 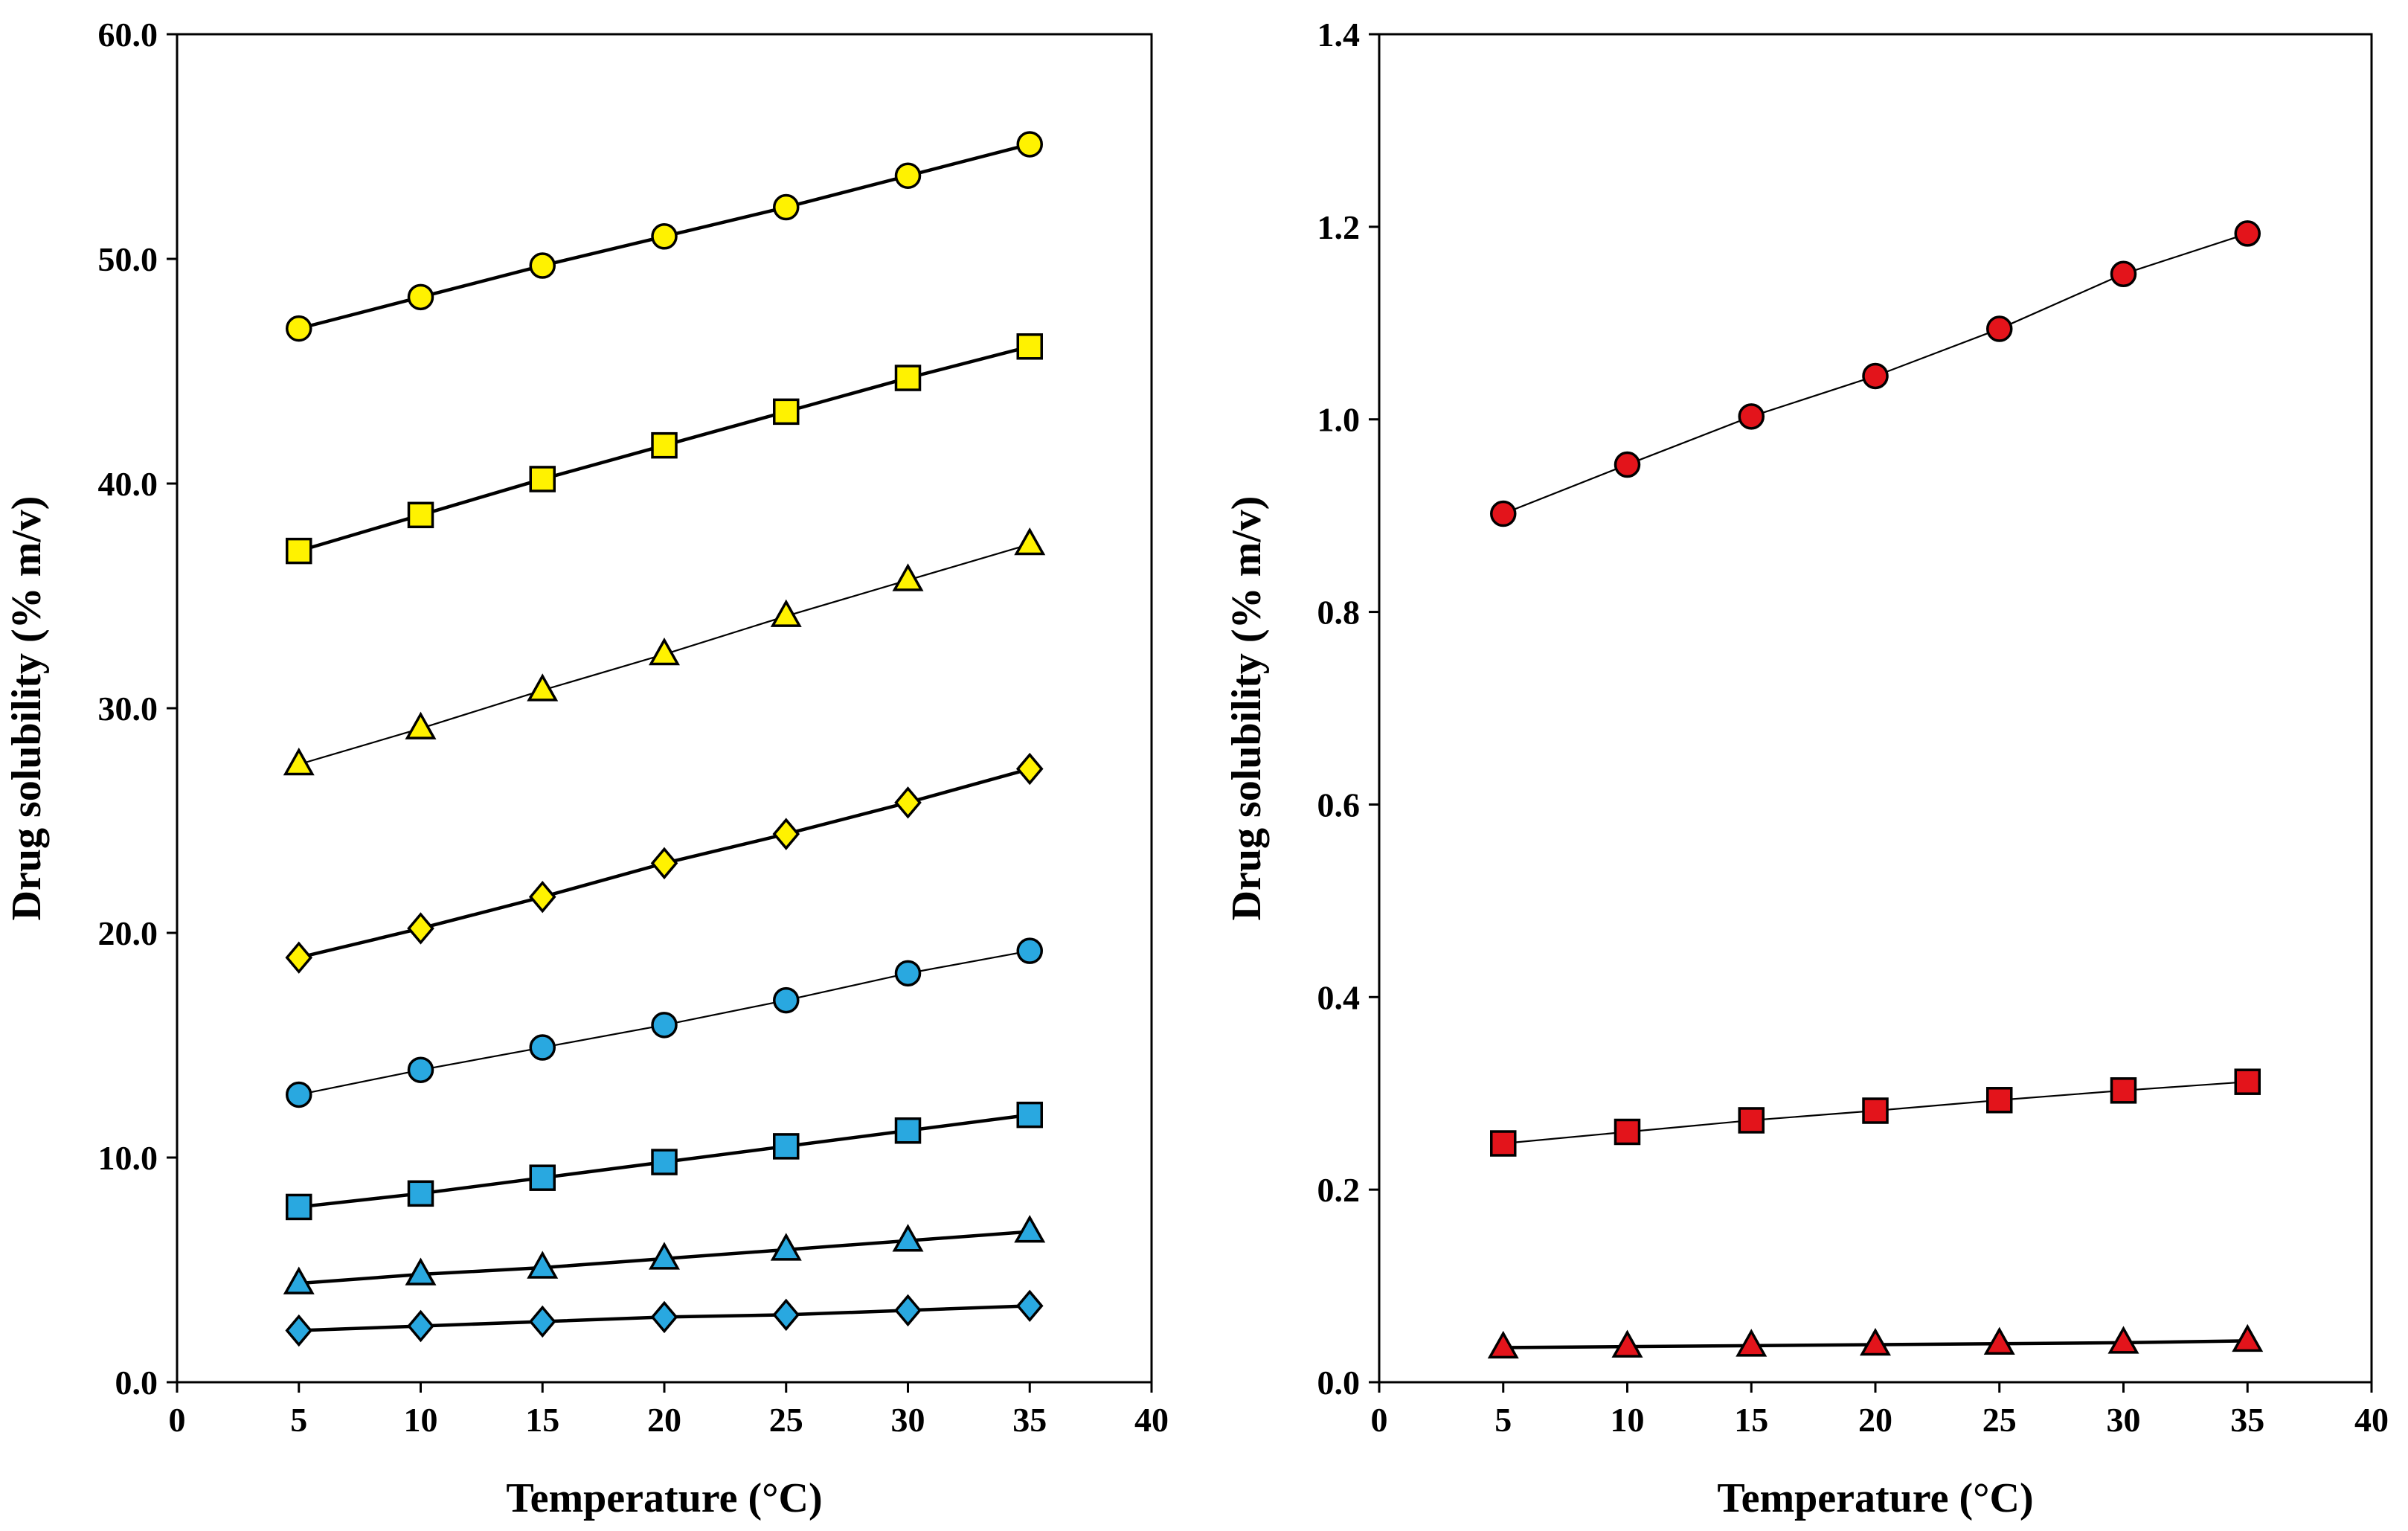 What do you see at coordinates (177, 1420) in the screenshot?
I see `x-tick-label: 0` at bounding box center [177, 1420].